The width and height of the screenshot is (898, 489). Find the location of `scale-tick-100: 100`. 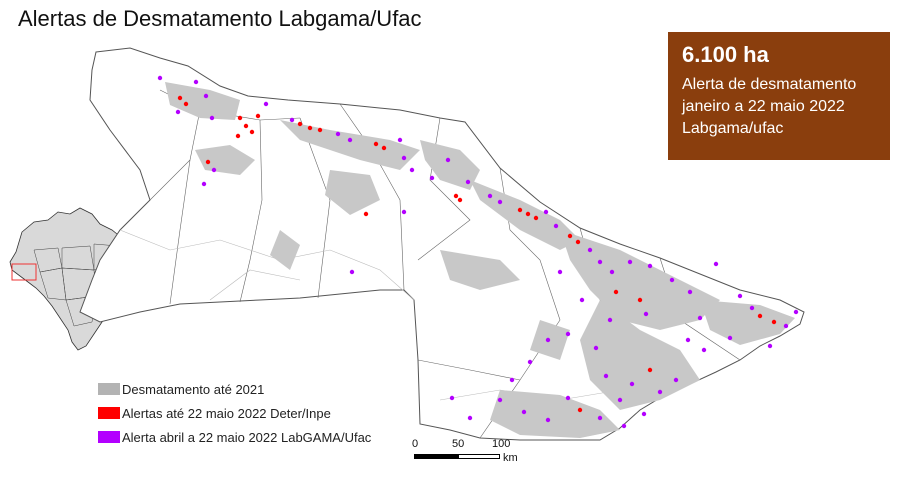

scale-tick-100: 100 is located at coordinates (501, 444).